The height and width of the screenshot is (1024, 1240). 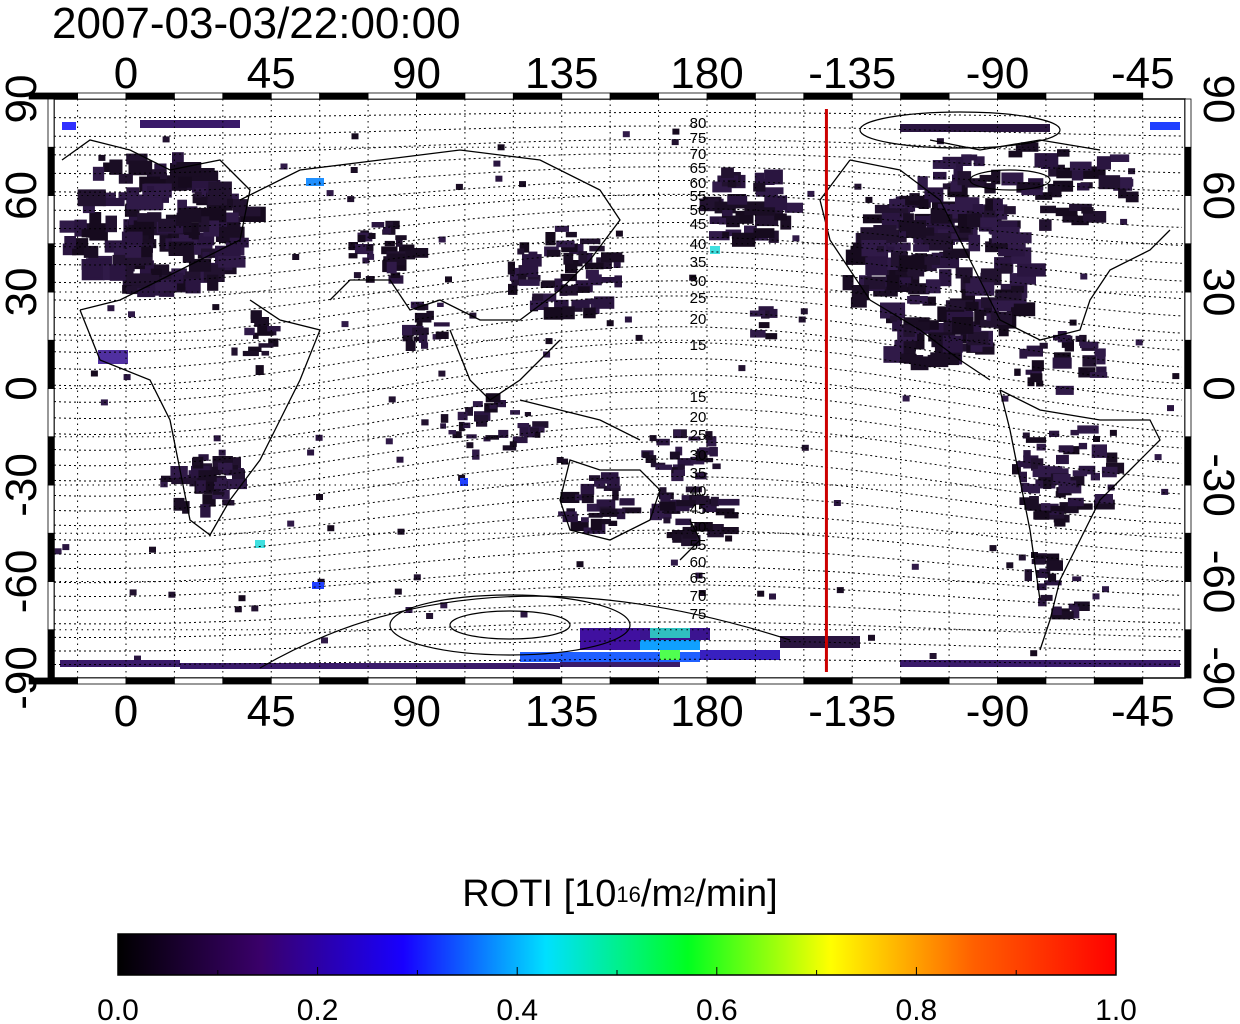 I want to click on contour-label: 40, so click(x=698, y=491).